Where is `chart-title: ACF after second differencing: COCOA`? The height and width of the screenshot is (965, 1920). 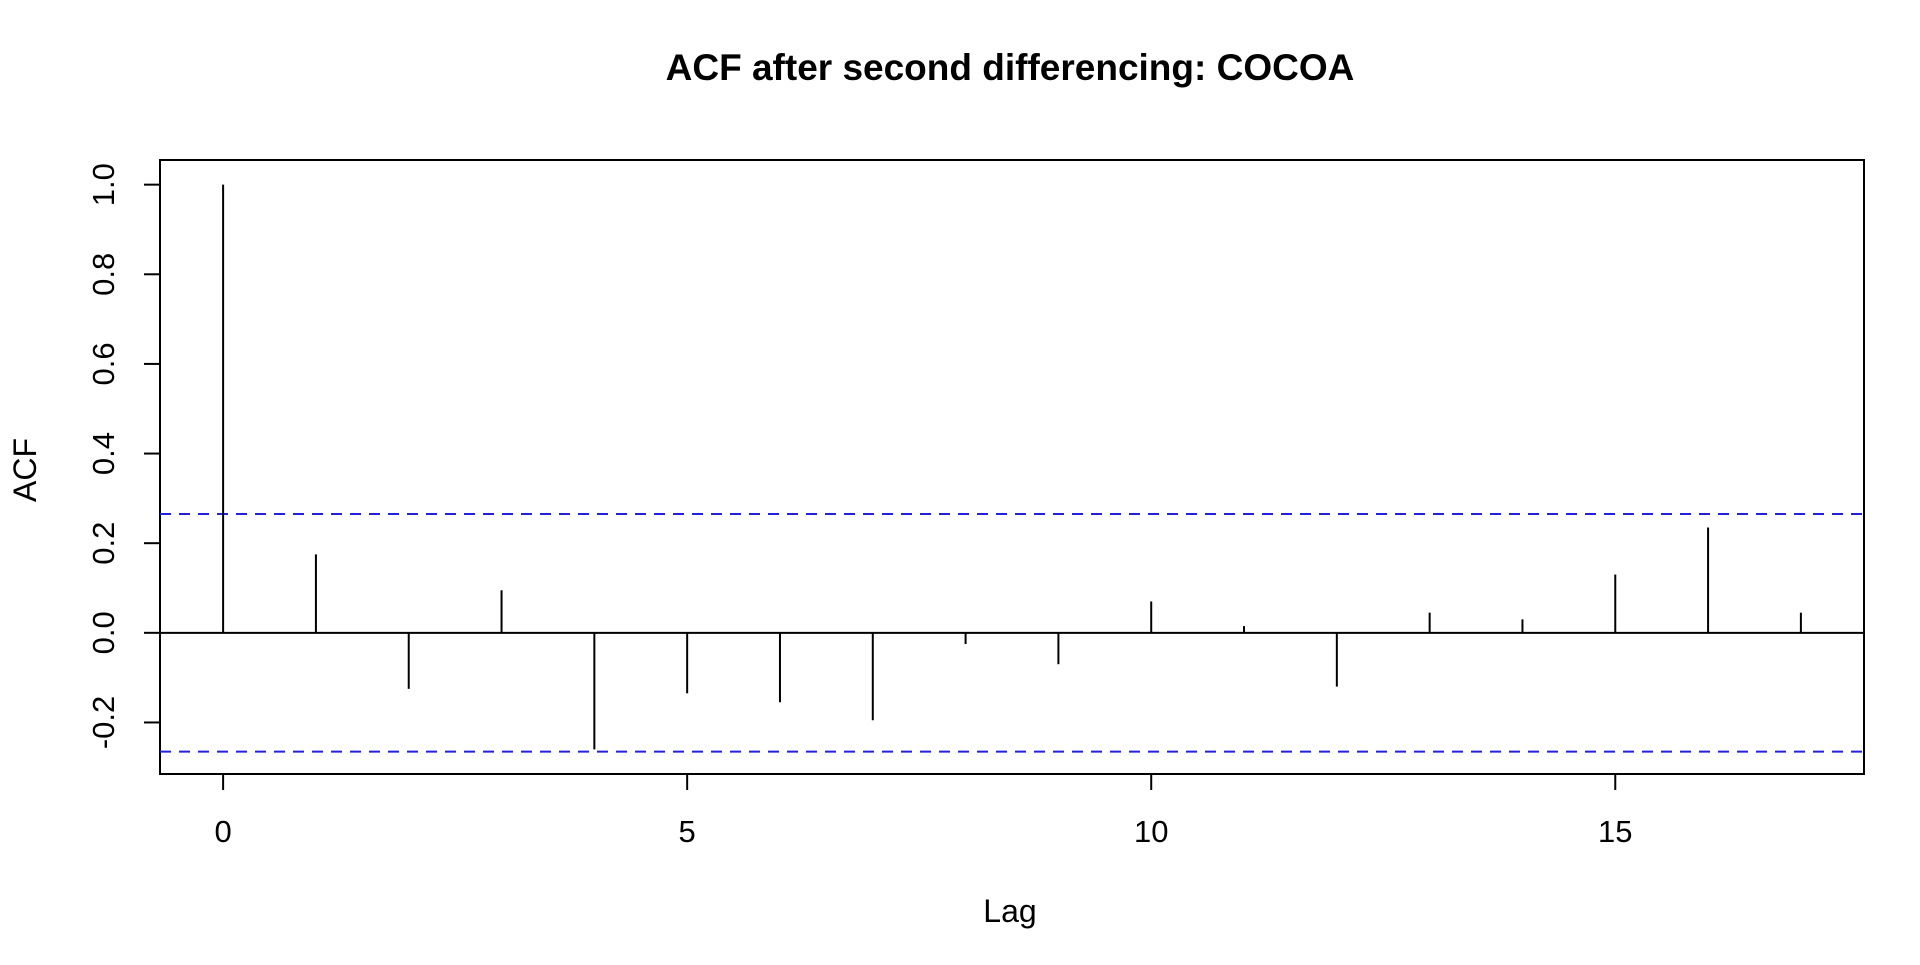
chart-title: ACF after second differencing: COCOA is located at coordinates (1010, 67).